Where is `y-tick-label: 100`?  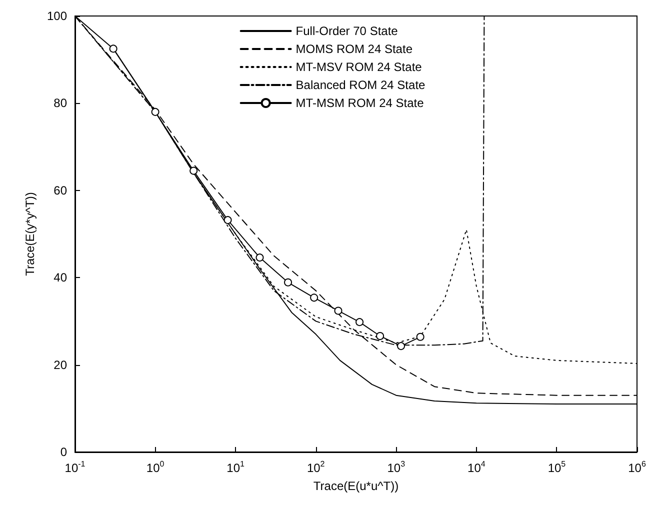
y-tick-label: 100 is located at coordinates (57, 16).